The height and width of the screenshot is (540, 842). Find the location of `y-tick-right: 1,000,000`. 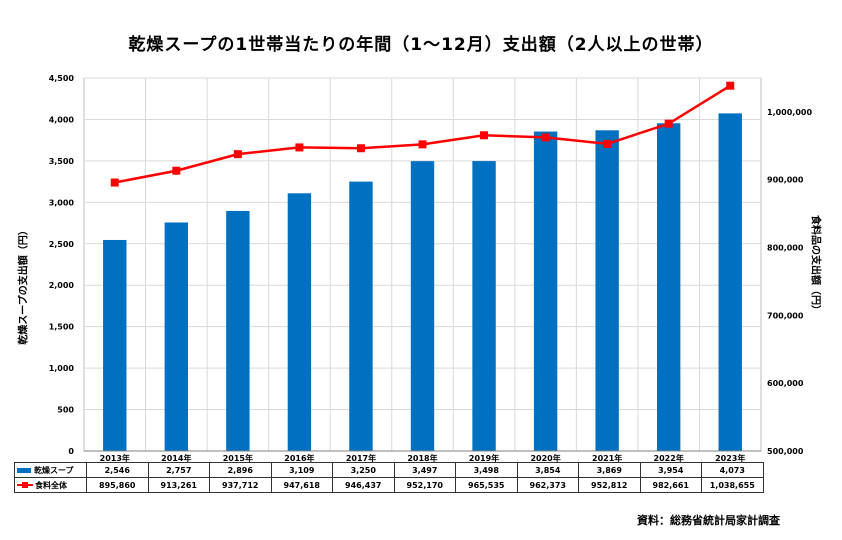

y-tick-right: 1,000,000 is located at coordinates (789, 112).